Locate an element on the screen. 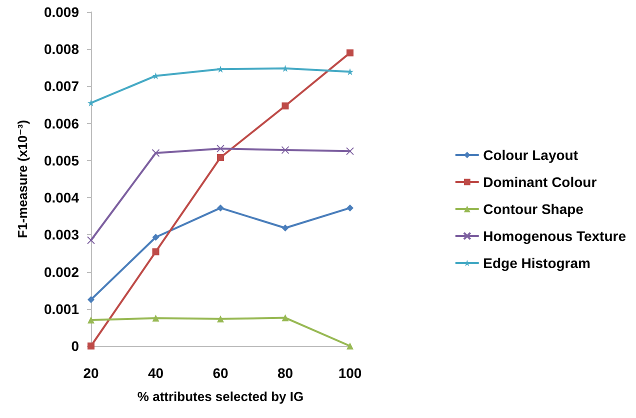  x-tick-label: 20 is located at coordinates (91, 373).